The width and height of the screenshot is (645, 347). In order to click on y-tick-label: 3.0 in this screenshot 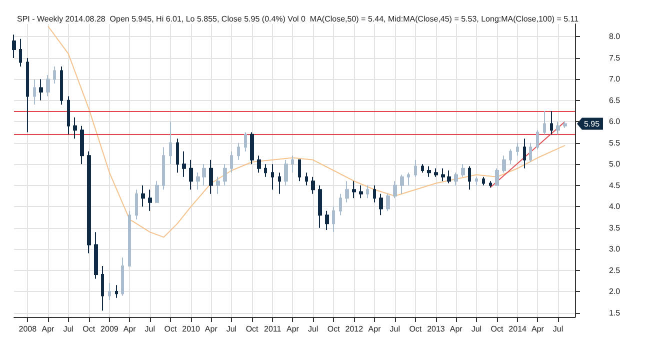, I will do `click(615, 249)`.